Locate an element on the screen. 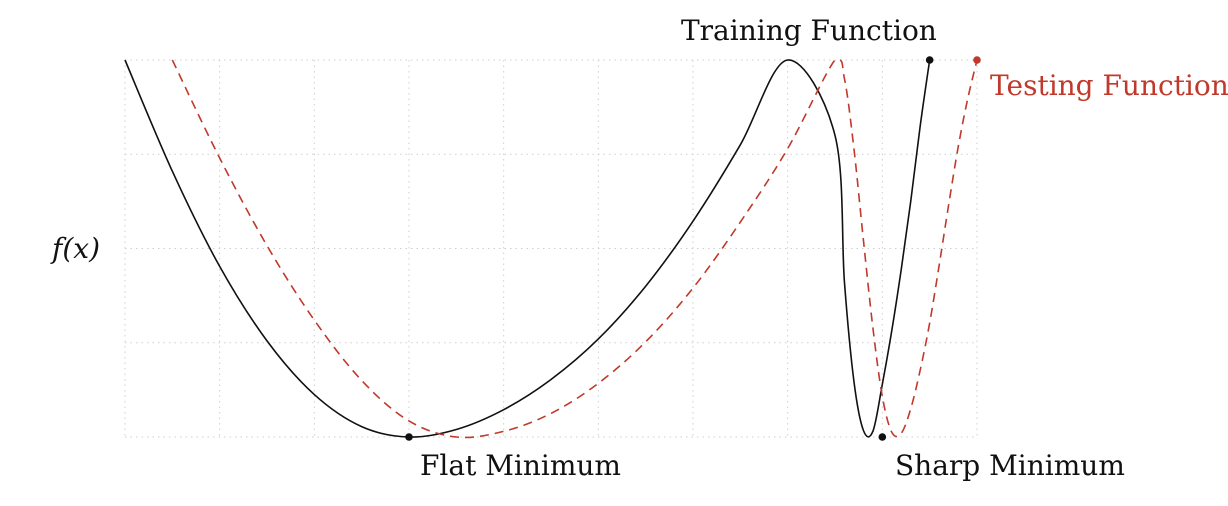 This screenshot has height=506, width=1228. y-axis-label: f(x) is located at coordinates (75, 248).